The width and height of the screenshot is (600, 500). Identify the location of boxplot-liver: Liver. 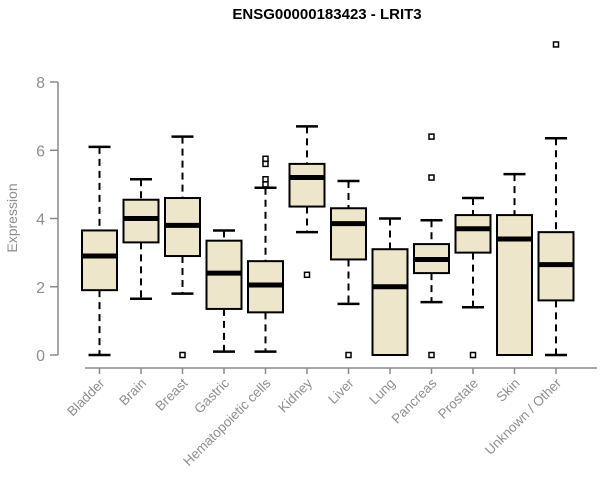
(346, 293).